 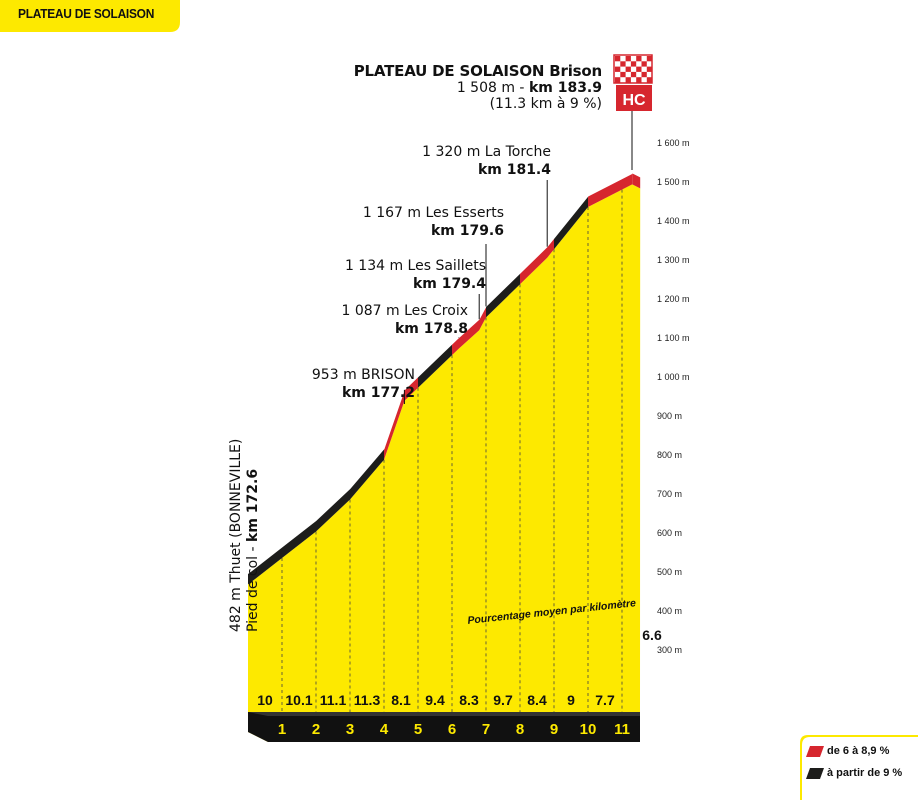 I want to click on km-label: 1, so click(x=282, y=729).